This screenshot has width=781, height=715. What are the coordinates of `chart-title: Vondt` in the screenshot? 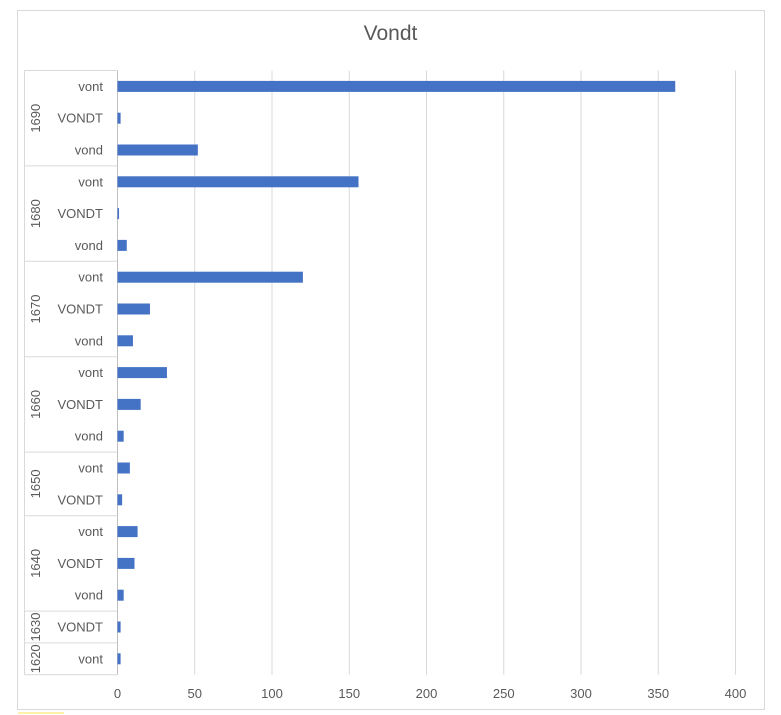 It's located at (390, 33).